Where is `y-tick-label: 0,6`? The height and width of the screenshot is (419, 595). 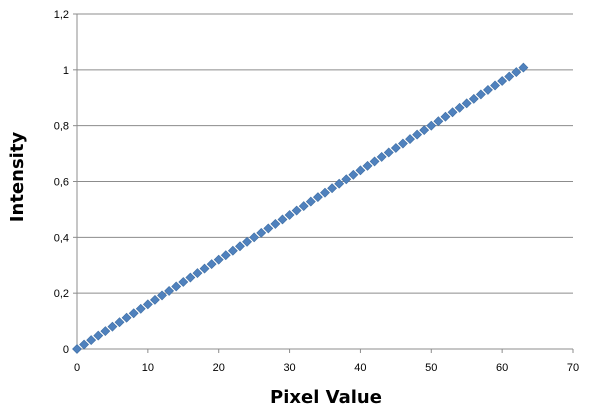
y-tick-label: 0,6 is located at coordinates (61, 183).